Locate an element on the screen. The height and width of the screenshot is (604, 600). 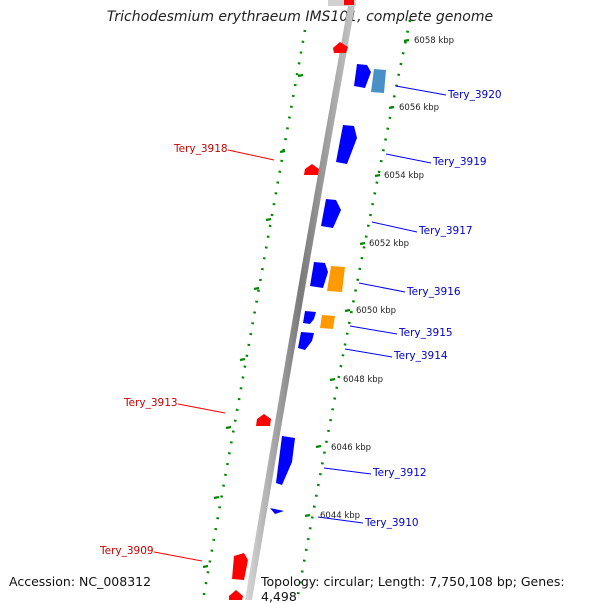
gene-label-tery-3909: Tery_3909 is located at coordinates (127, 551).